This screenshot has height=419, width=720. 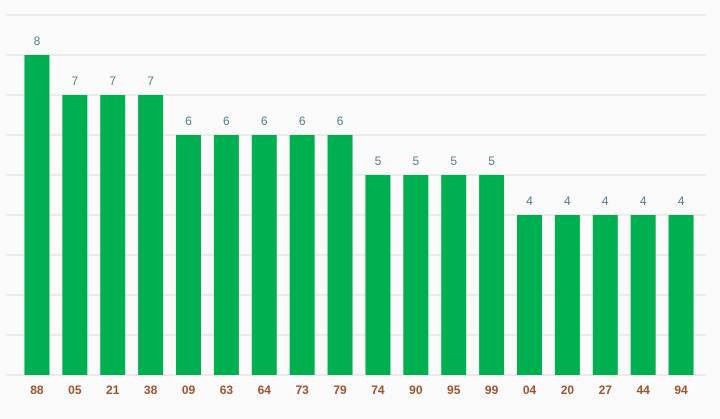 What do you see at coordinates (643, 390) in the screenshot?
I see `x-tick-label: 44` at bounding box center [643, 390].